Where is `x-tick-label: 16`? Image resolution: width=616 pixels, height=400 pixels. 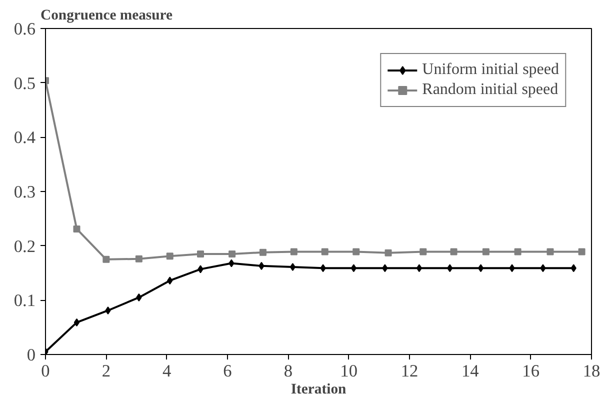 x-tick-label: 16 is located at coordinates (531, 371).